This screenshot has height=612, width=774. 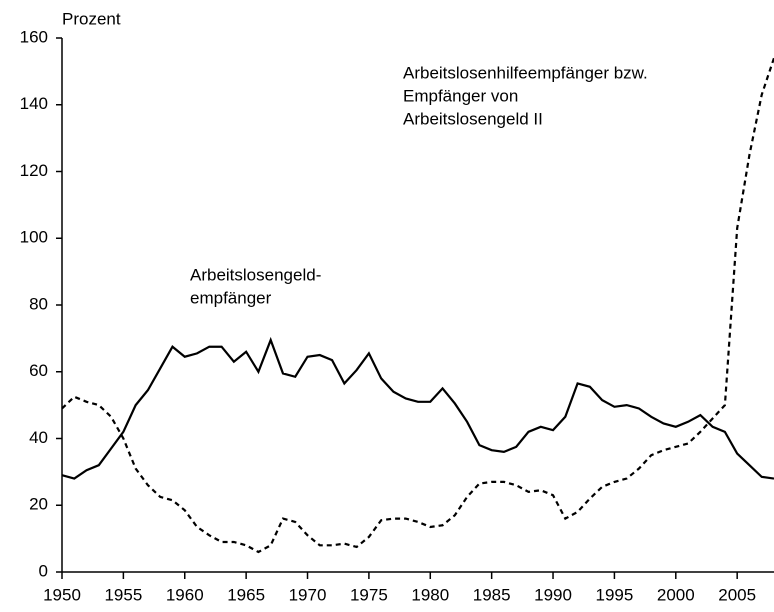 I want to click on y-tick-label: 0, so click(x=43, y=570).